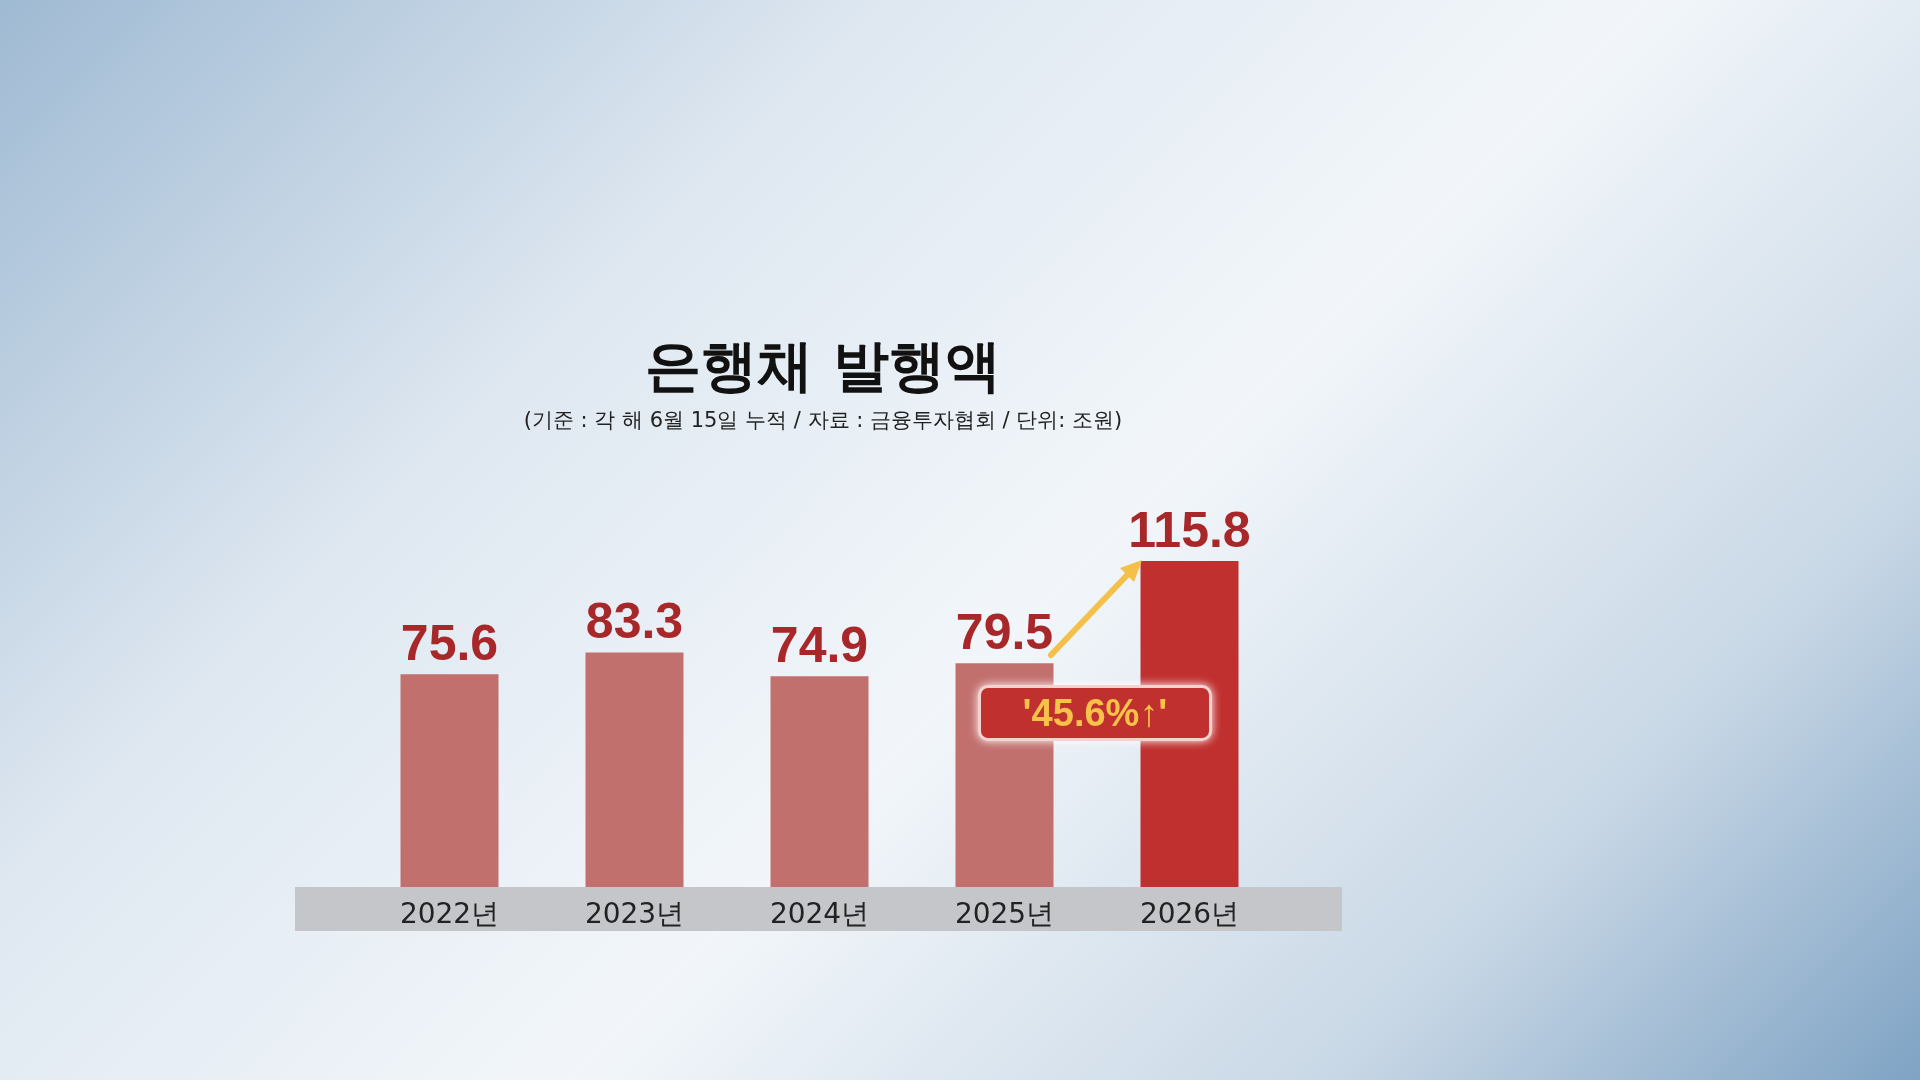 The width and height of the screenshot is (1920, 1080). Describe the element at coordinates (634, 913) in the screenshot. I see `x-tick-label: 2023년` at that location.